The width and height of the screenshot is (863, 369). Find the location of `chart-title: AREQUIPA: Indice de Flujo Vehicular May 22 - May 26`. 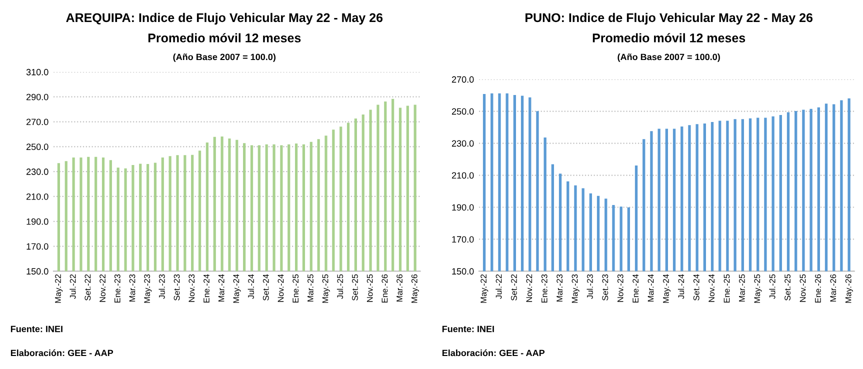

chart-title: AREQUIPA: Indice de Flujo Vehicular May 22 - May 26 is located at coordinates (224, 18).